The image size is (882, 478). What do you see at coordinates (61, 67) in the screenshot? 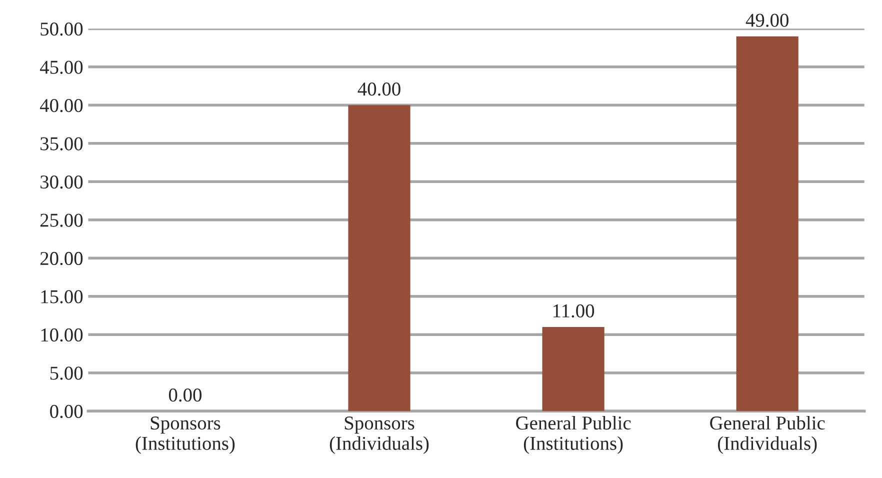
I see `y-tick-label: 45.00` at bounding box center [61, 67].